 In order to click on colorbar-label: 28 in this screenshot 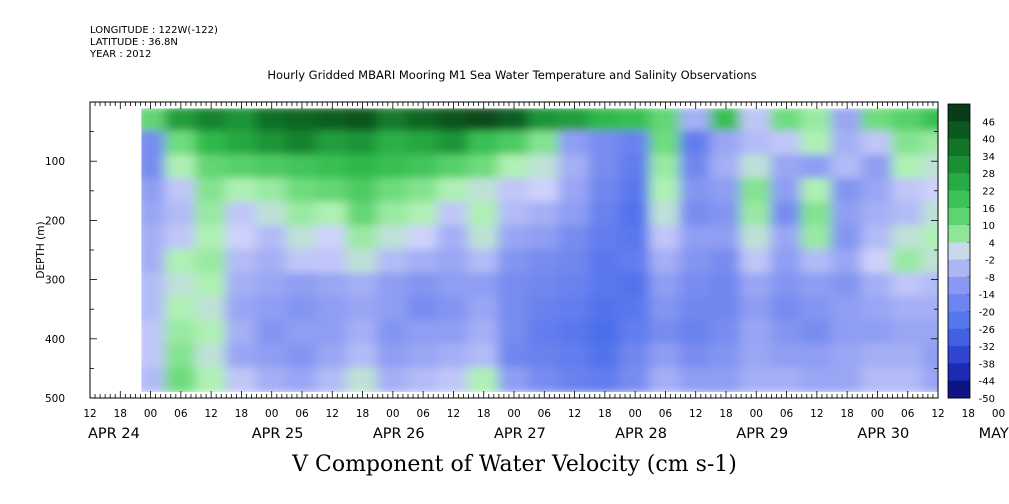, I will do `click(988, 174)`.